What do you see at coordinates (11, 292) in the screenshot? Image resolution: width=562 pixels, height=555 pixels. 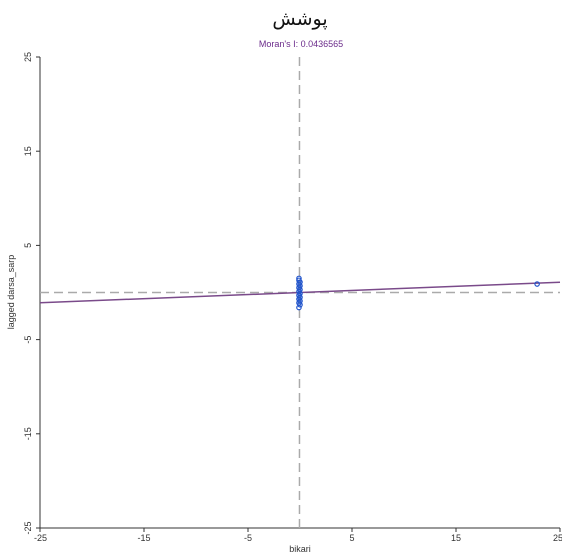 I see `y-axis-label: lagged darsa_sarp` at bounding box center [11, 292].